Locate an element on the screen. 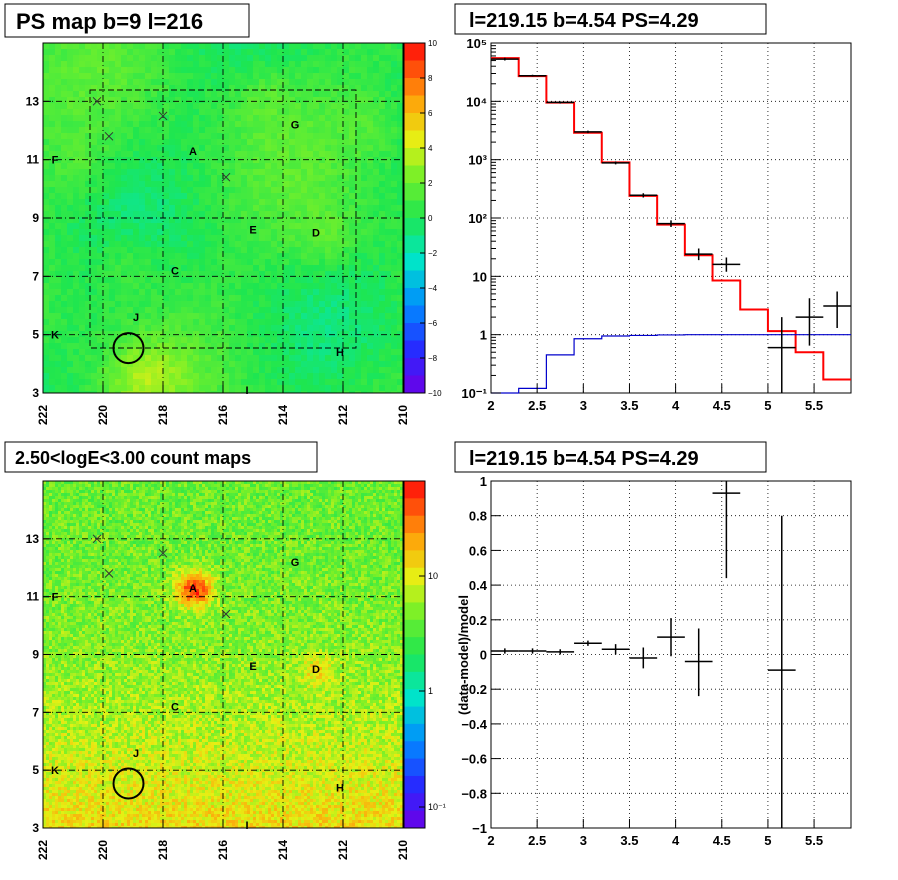  colorbar-tick-label: 2 is located at coordinates (430, 183).